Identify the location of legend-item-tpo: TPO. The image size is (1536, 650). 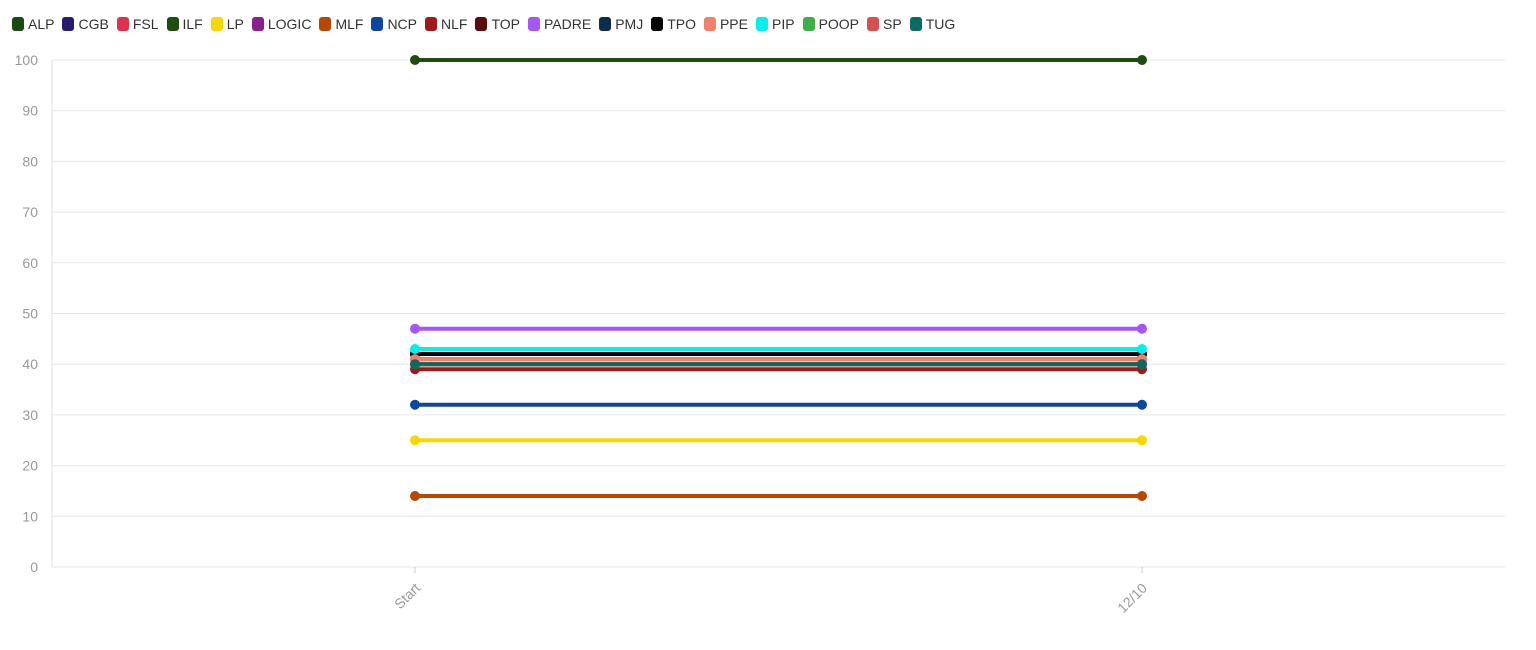
(673, 24).